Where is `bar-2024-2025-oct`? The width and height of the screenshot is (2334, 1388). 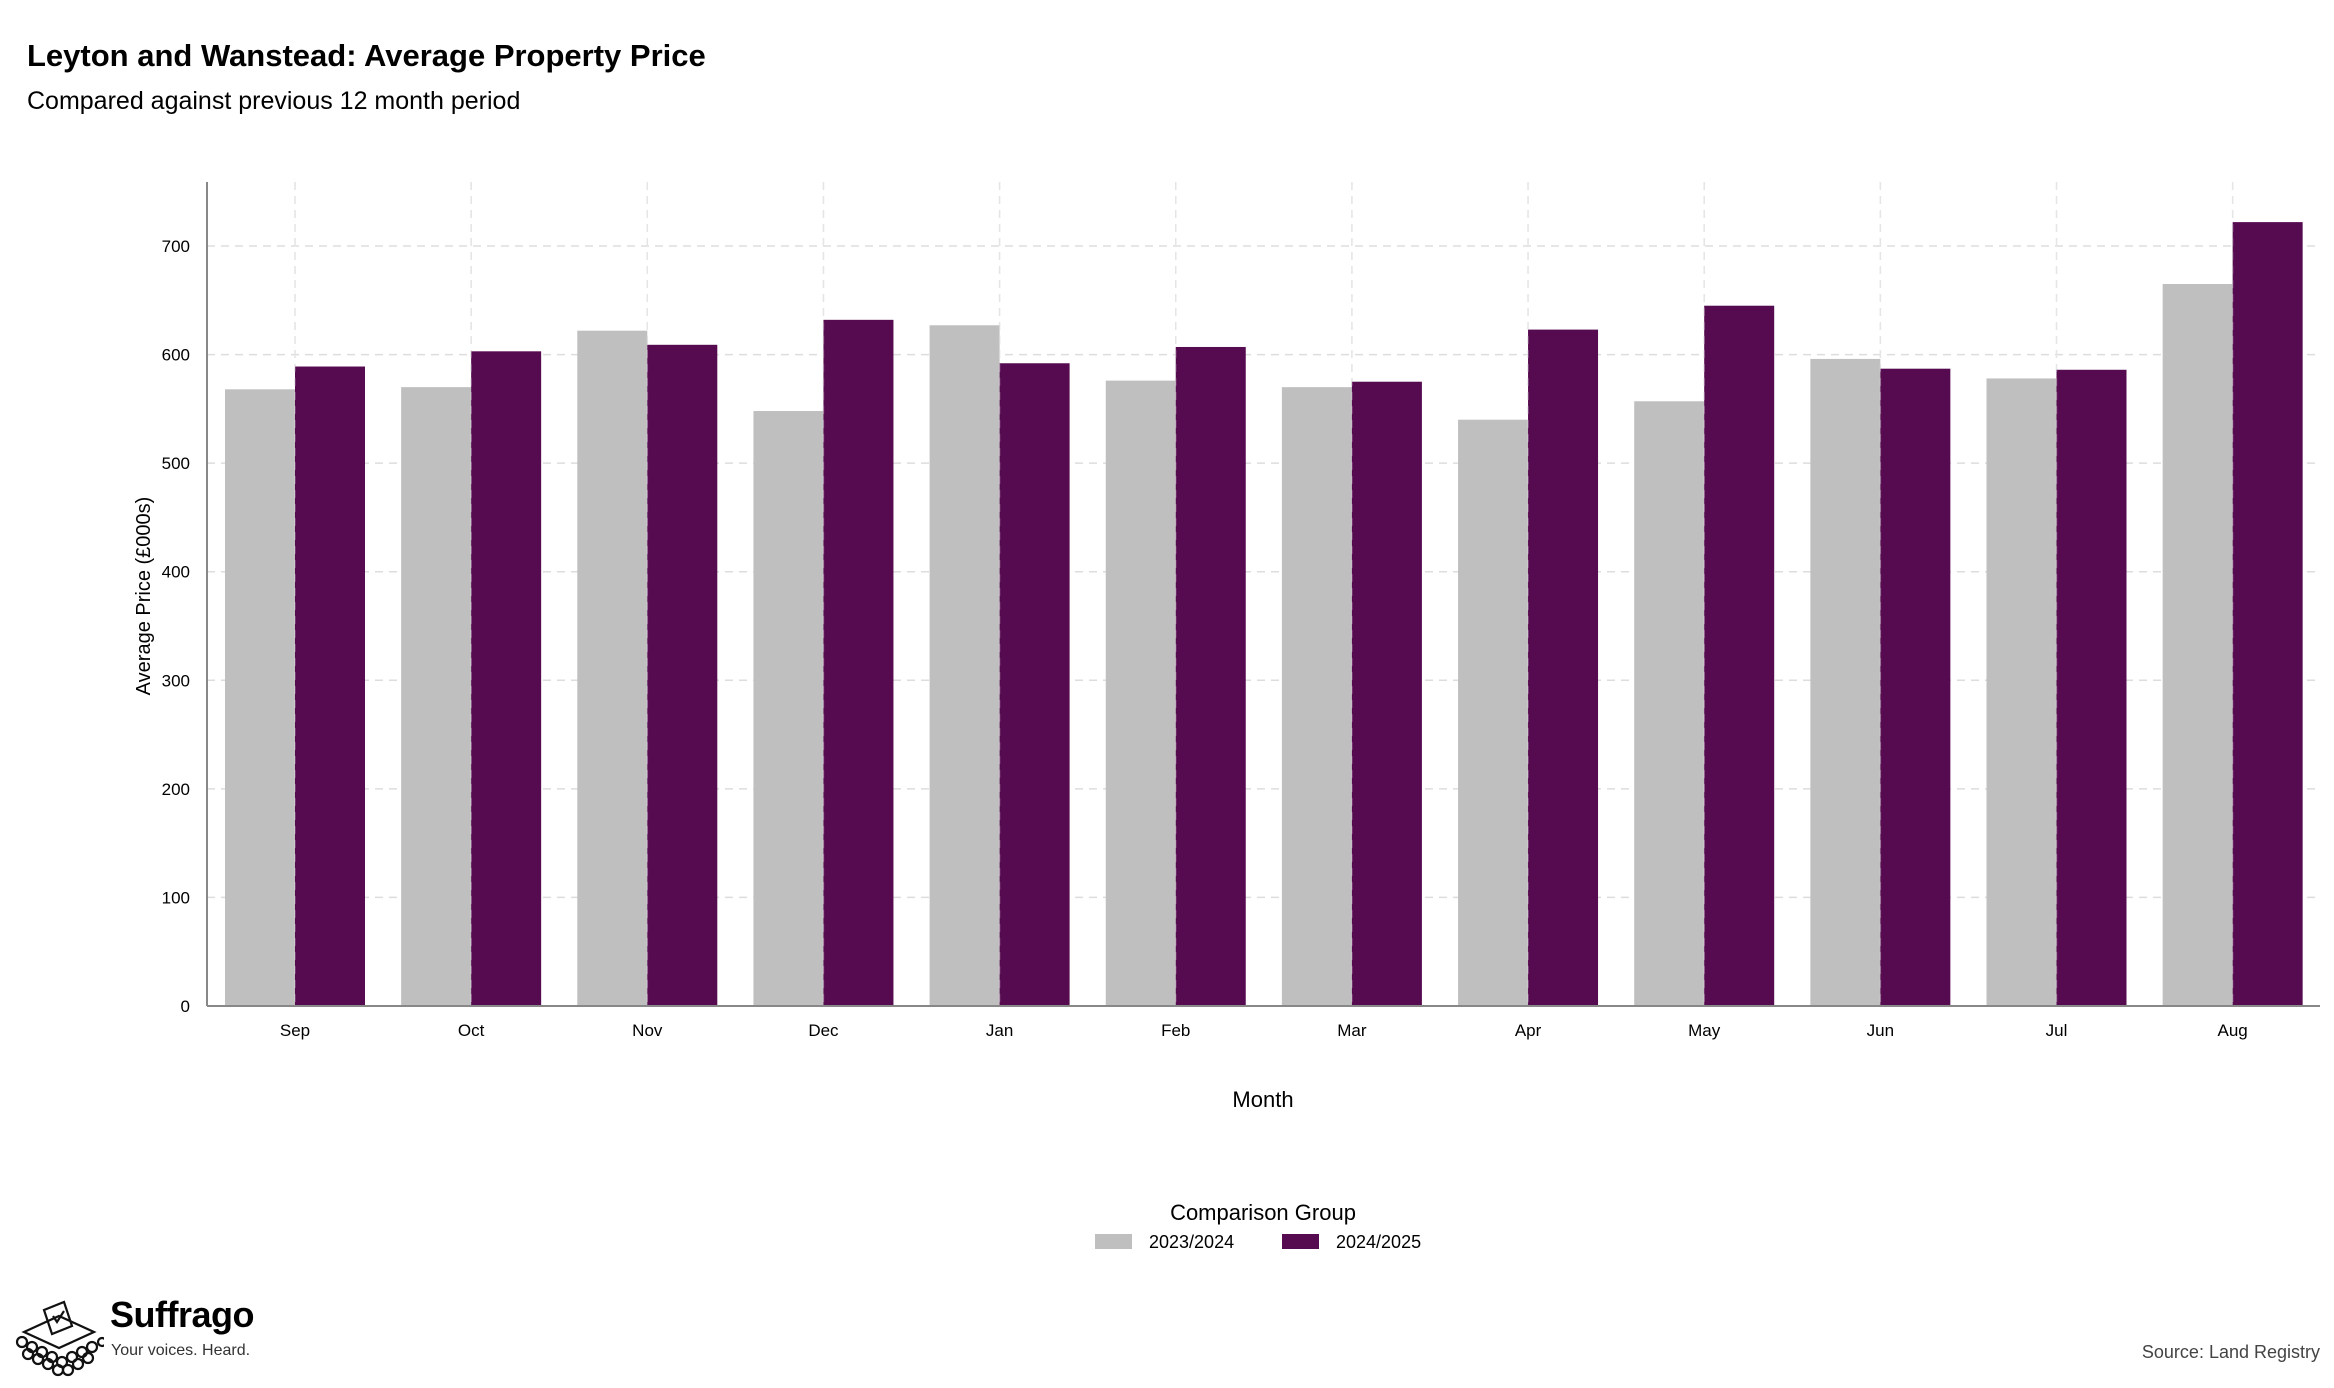
bar-2024-2025-oct is located at coordinates (506, 678).